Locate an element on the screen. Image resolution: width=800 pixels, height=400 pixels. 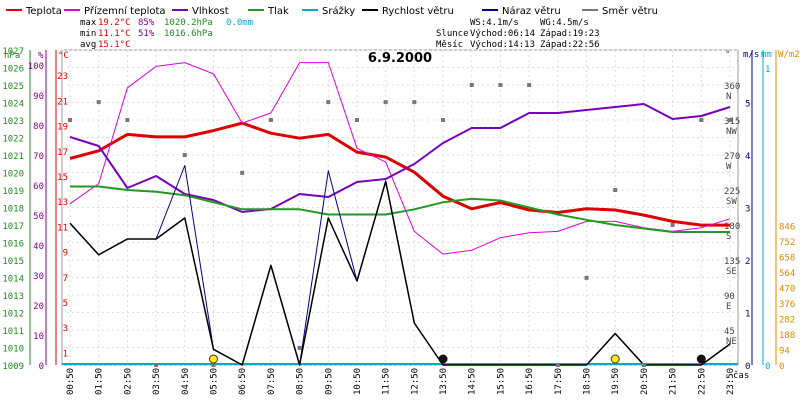
stats-min-label: min is located at coordinates (88, 34).